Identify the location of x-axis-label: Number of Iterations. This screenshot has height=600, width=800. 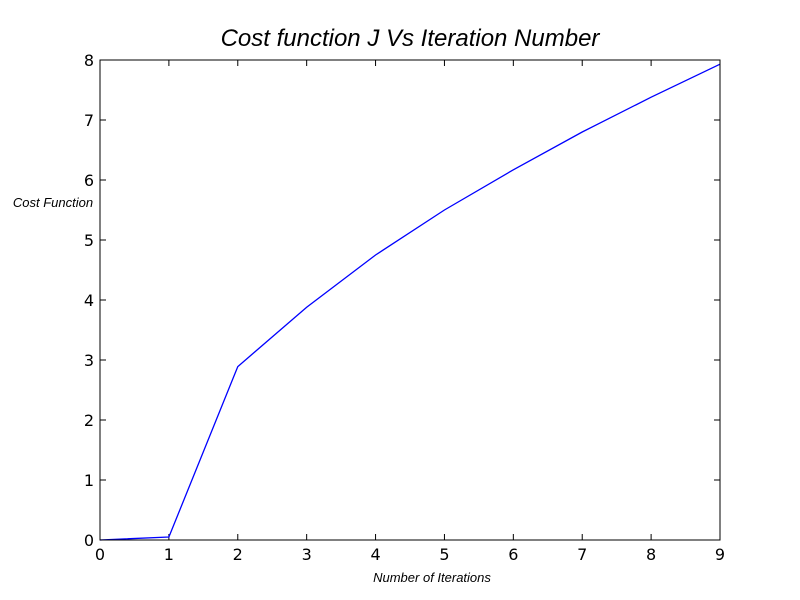
(432, 577).